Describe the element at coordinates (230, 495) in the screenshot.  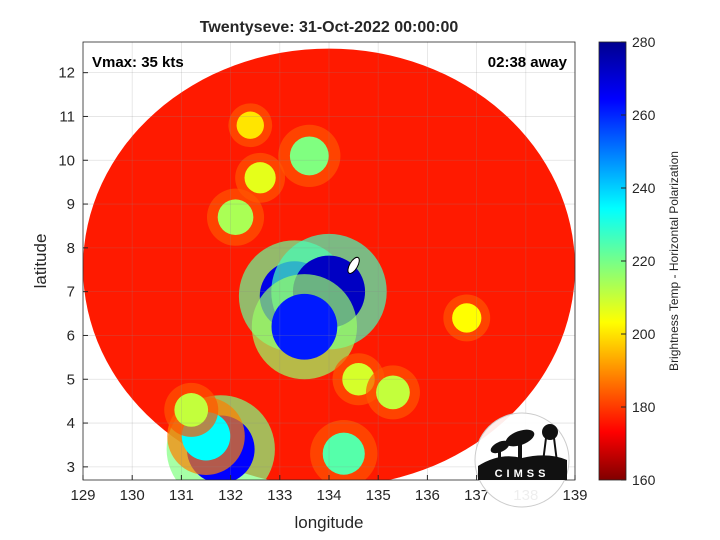
I see `x-tick-label: 132` at that location.